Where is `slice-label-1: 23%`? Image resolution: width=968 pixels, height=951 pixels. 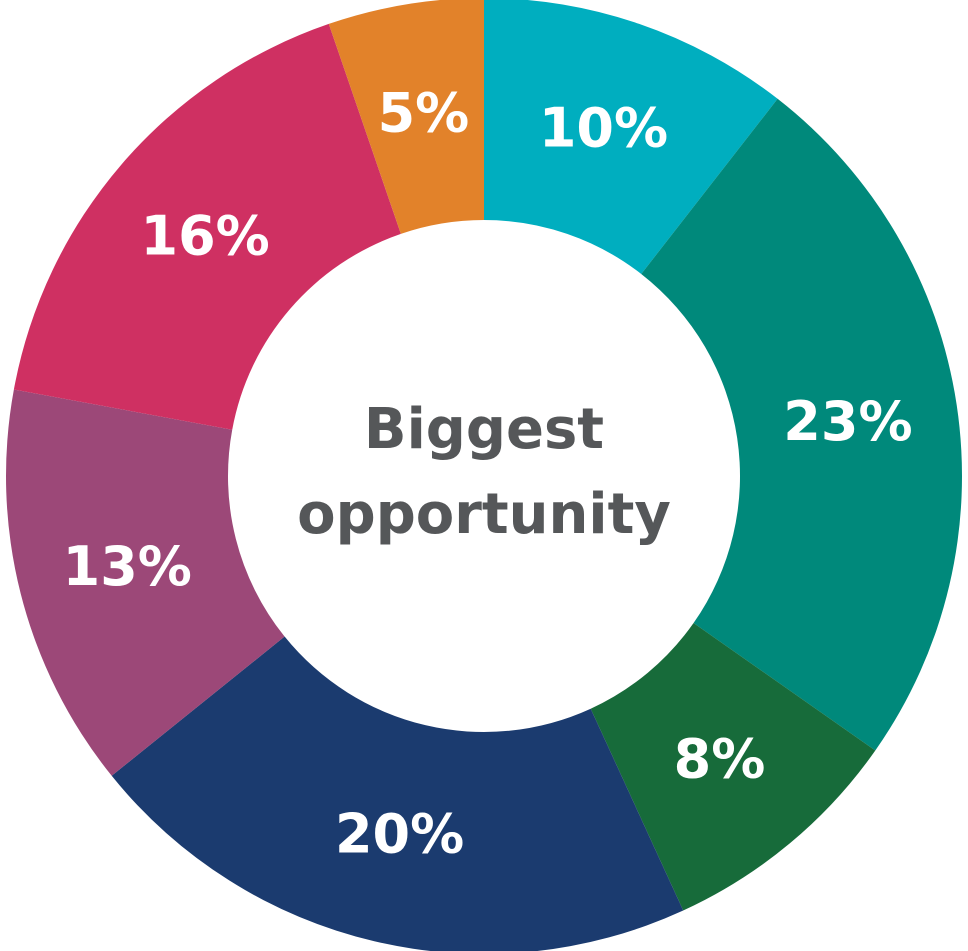 slice-label-1: 23% is located at coordinates (847, 421).